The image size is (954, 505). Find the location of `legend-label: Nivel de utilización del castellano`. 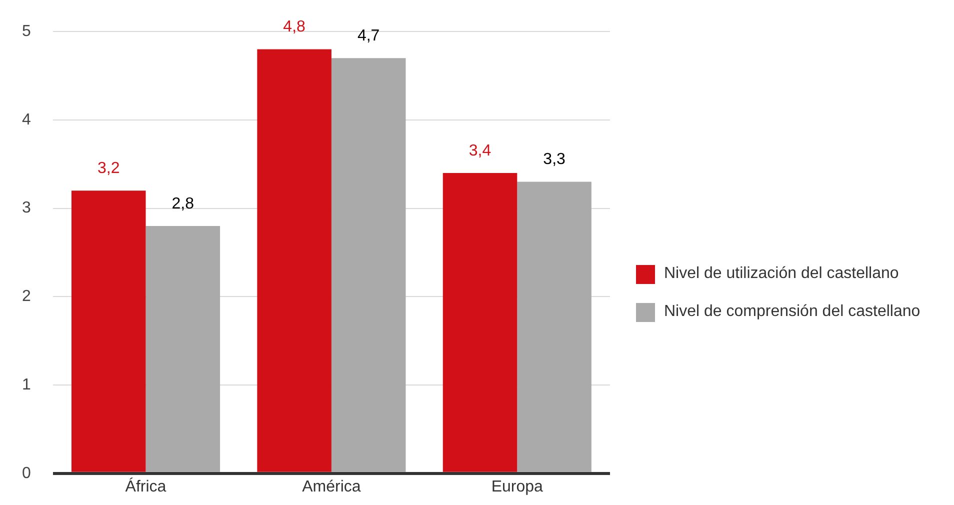

legend-label: Nivel de utilización del castellano is located at coordinates (781, 274).